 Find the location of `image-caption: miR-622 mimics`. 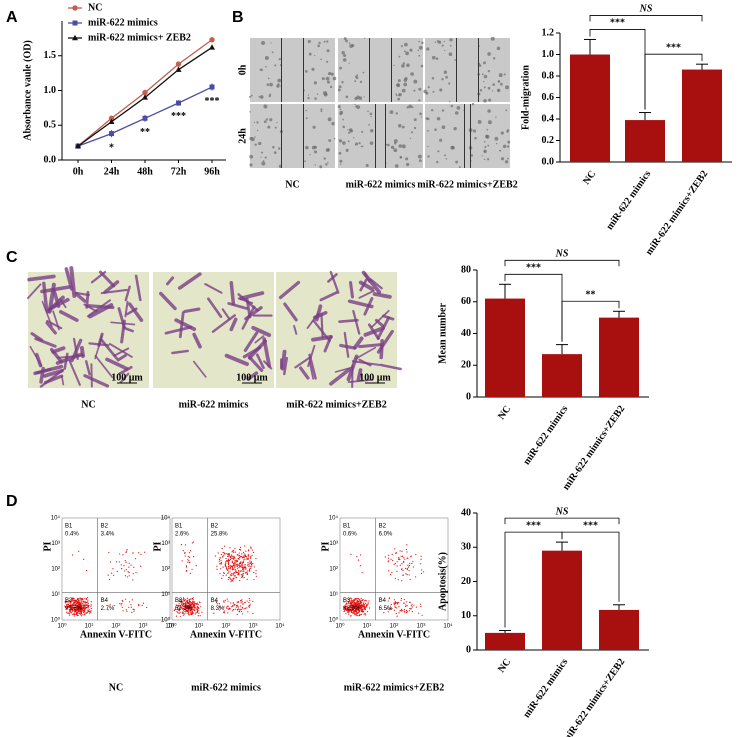

image-caption: miR-622 mimics is located at coordinates (381, 184).